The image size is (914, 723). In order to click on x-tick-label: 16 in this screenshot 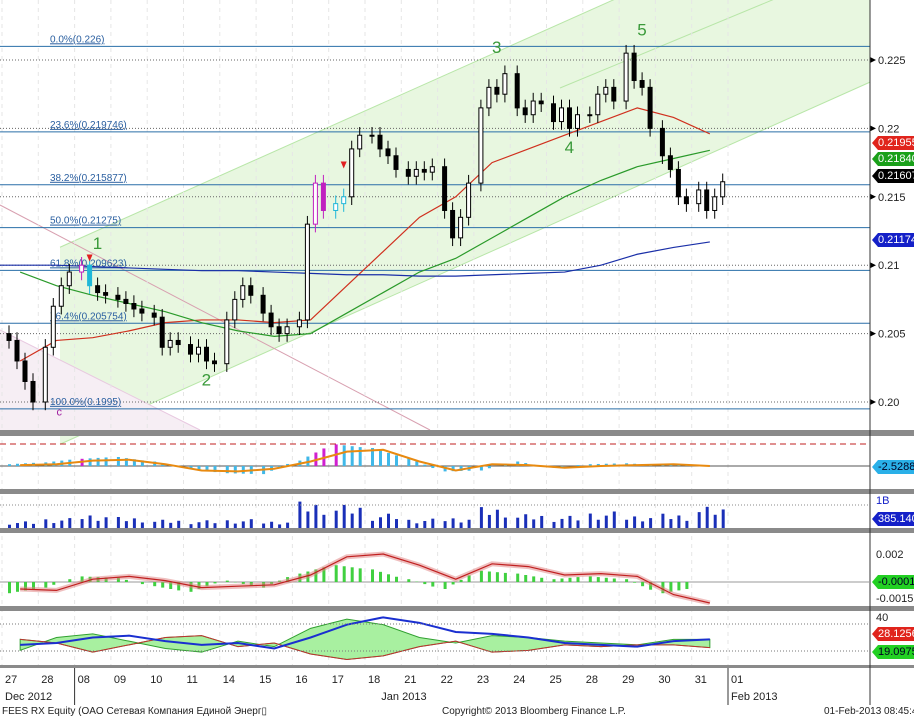, I will do `click(301, 680)`.